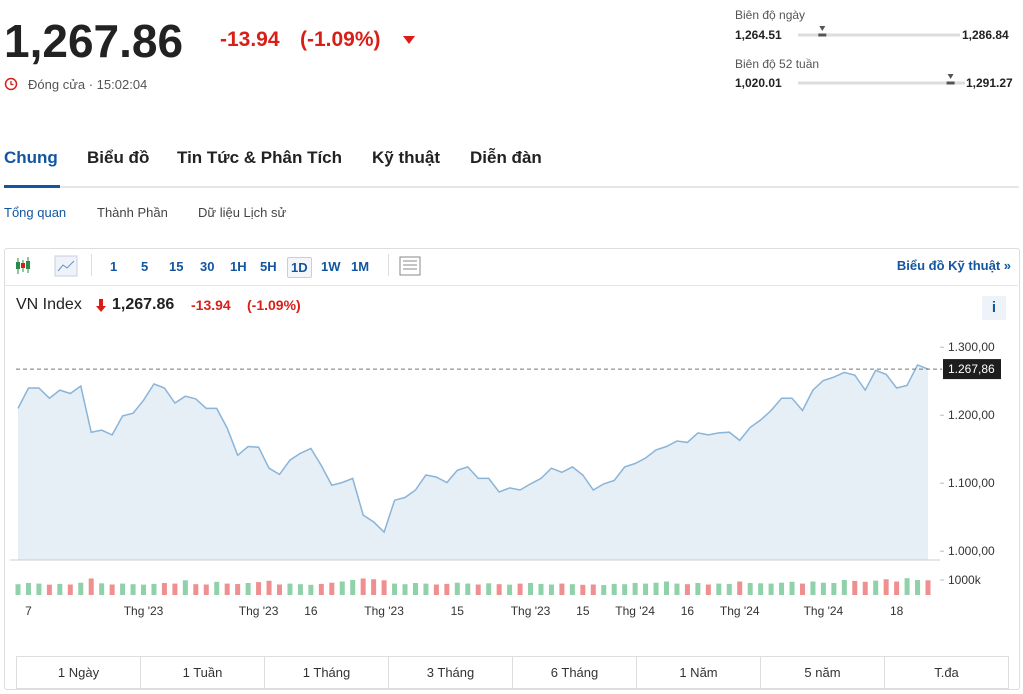 This screenshot has width=1023, height=694. I want to click on chart-change: -13.94, so click(211, 305).